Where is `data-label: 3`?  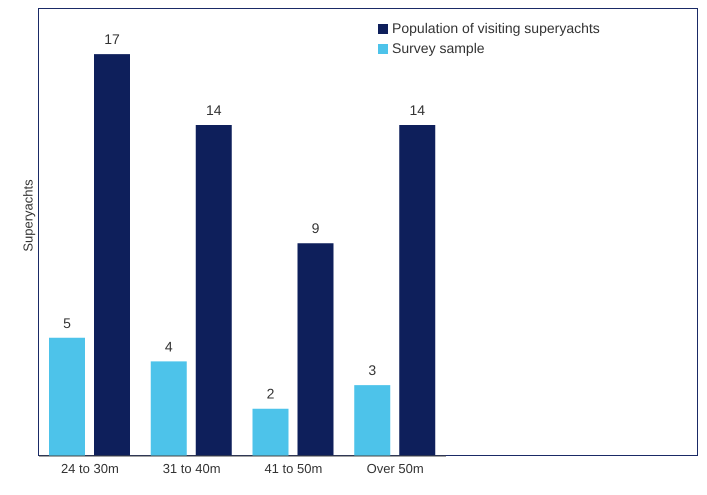
data-label: 3 is located at coordinates (372, 370).